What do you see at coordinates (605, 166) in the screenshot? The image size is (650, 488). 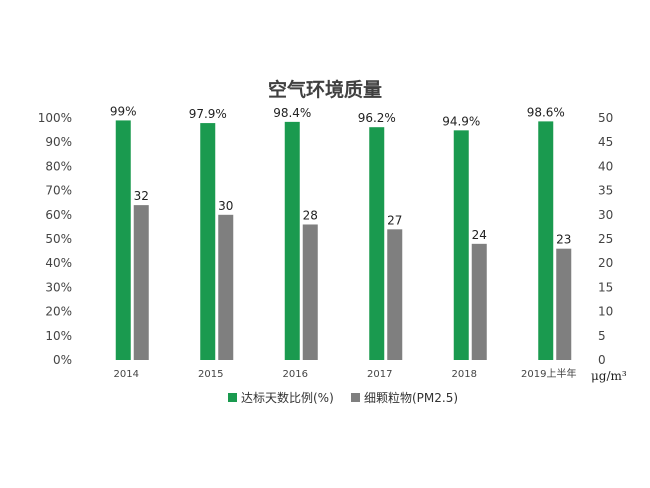 I see `y-right-tick-label: 40` at bounding box center [605, 166].